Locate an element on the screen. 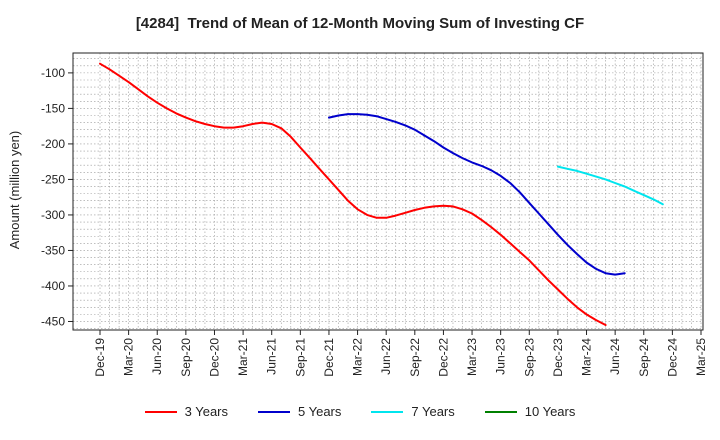 Image resolution: width=720 pixels, height=440 pixels. legend-label: 5 Years is located at coordinates (320, 411).